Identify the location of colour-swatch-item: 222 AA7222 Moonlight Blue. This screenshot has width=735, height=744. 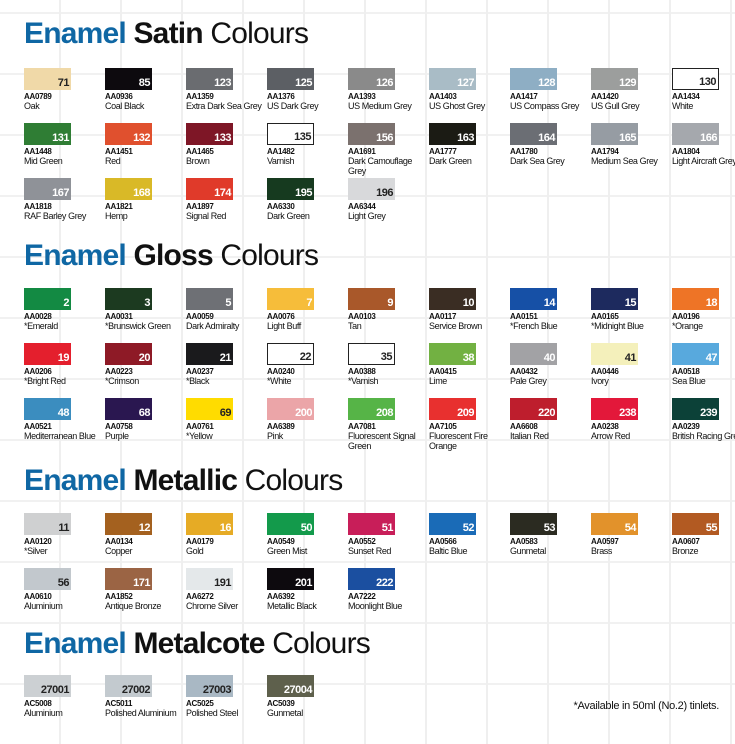
(388, 595).